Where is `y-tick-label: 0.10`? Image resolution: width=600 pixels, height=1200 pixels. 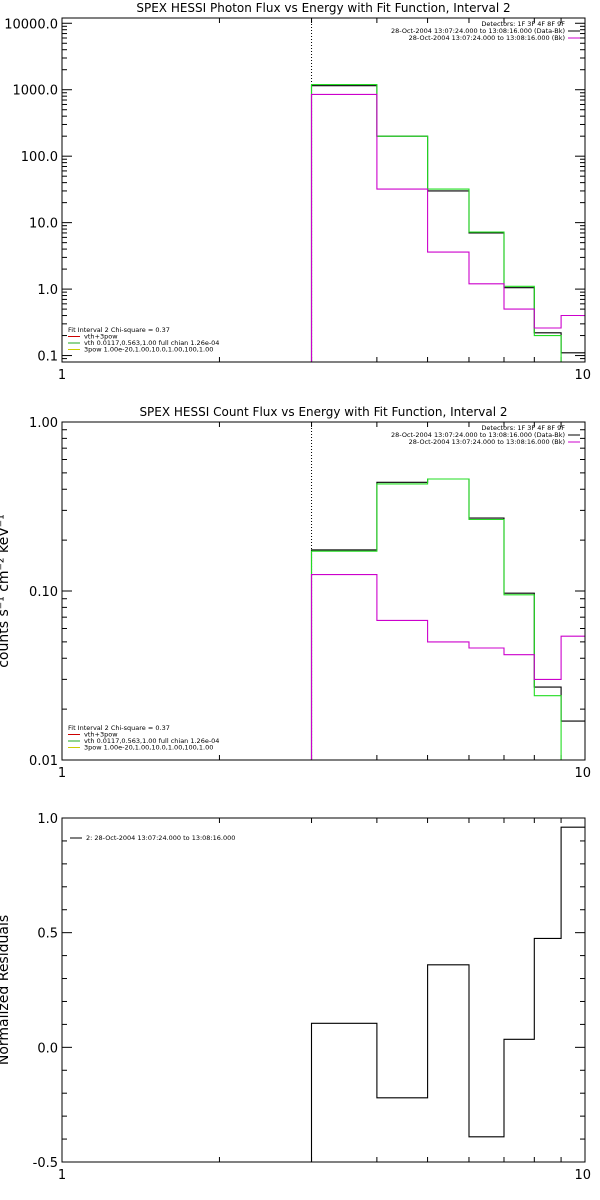
y-tick-label: 0.10 is located at coordinates (43, 592).